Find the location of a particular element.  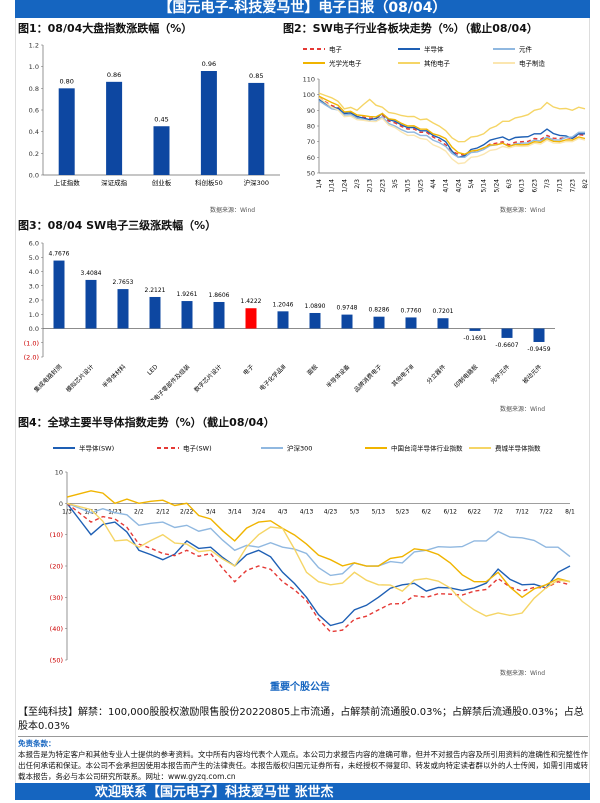

fig2-source: 数据来源：Wind is located at coordinates (523, 210).